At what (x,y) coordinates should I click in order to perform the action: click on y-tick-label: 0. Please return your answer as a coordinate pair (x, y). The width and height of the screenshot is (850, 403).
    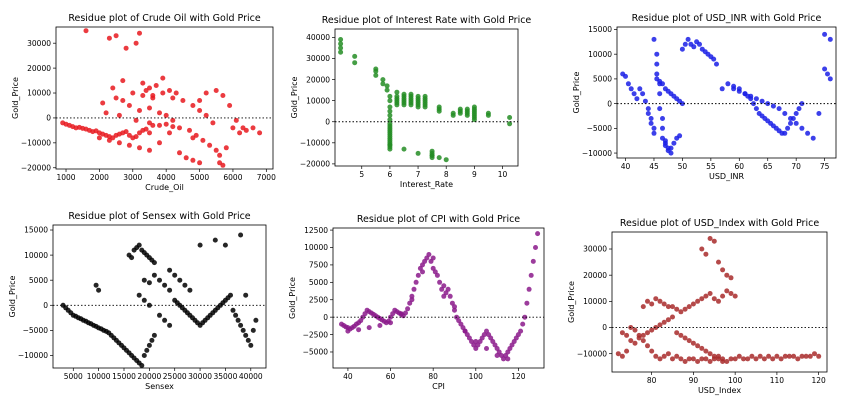
    Looking at the image, I should click on (45, 305).